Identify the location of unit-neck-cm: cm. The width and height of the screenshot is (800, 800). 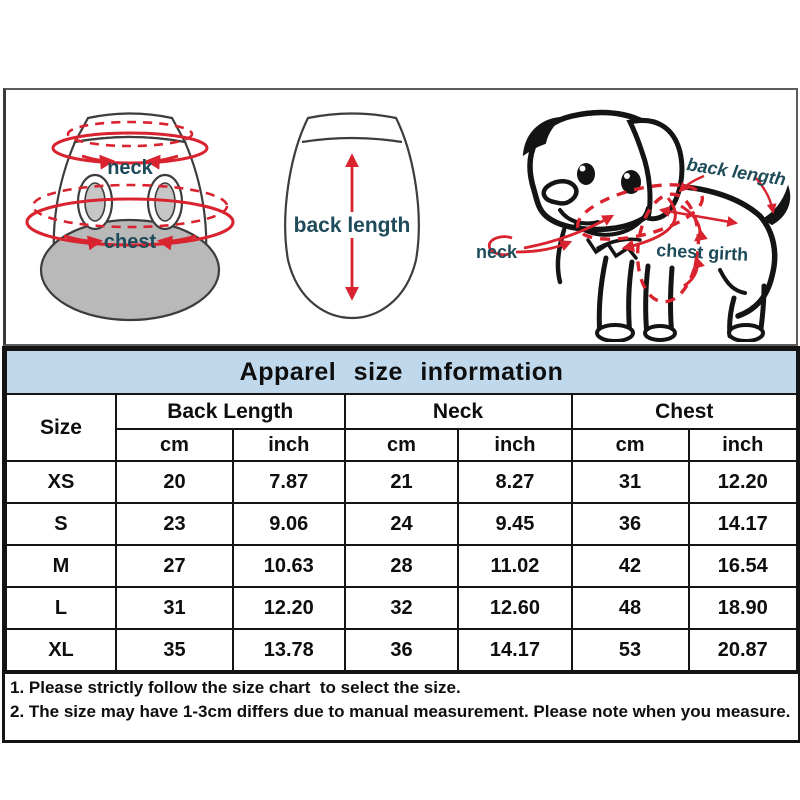
(401, 445).